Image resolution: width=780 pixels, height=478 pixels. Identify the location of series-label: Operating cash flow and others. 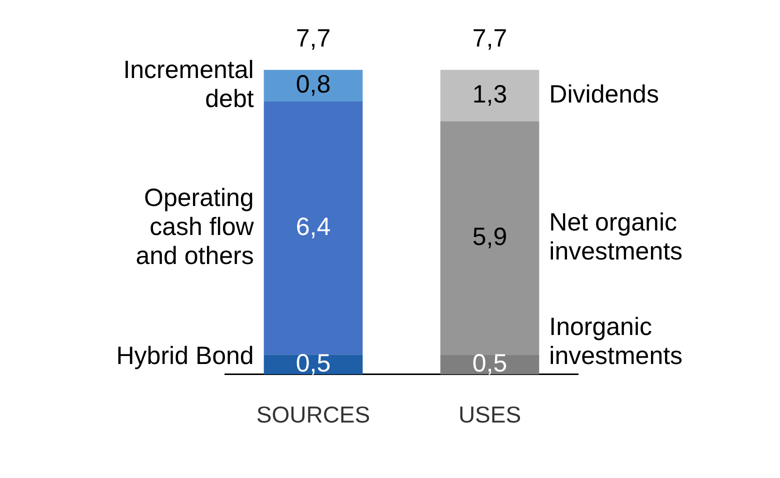
(195, 227).